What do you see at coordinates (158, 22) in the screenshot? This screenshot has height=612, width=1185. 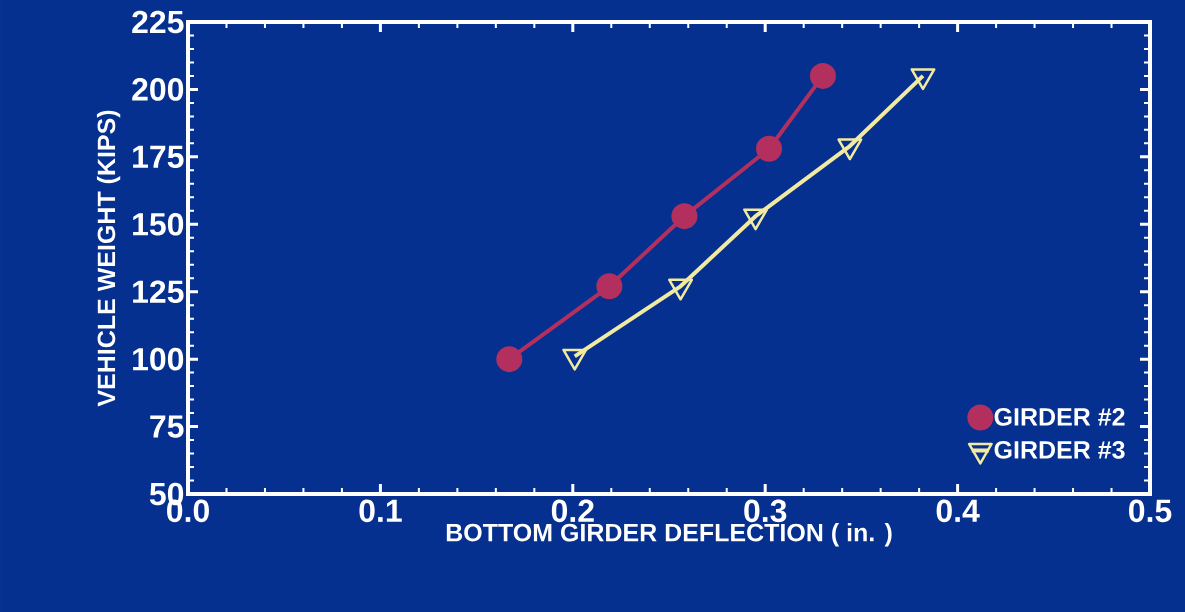 I see `y-tick-label: 225` at bounding box center [158, 22].